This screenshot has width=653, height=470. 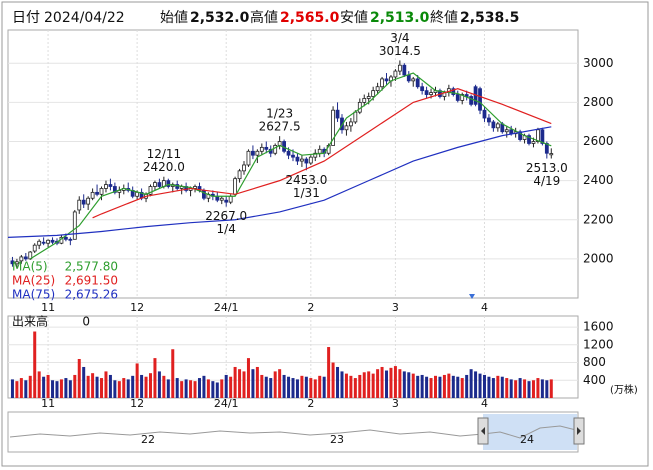 I want to click on annotation-date: 1/4, so click(x=226, y=229).